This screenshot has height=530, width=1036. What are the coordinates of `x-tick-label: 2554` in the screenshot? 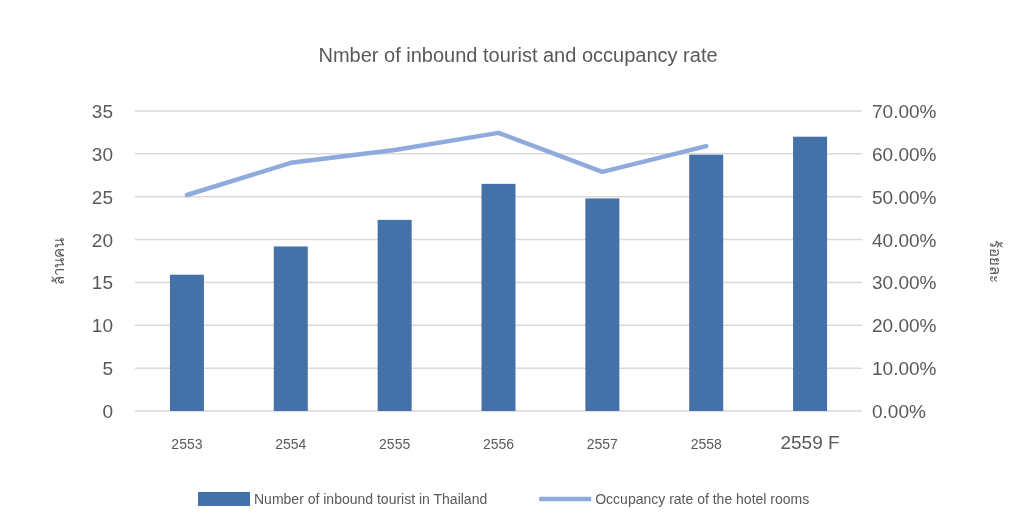 It's located at (291, 444).